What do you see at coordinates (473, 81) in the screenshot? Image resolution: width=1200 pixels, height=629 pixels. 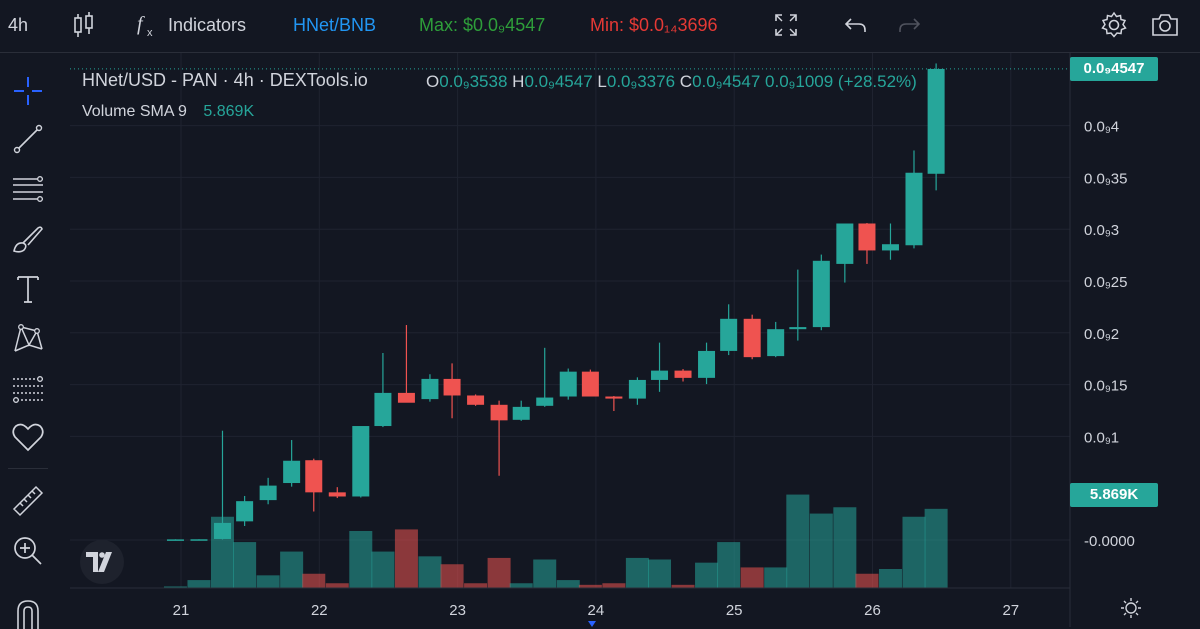 I see `open-value: 0.0₉3538` at bounding box center [473, 81].